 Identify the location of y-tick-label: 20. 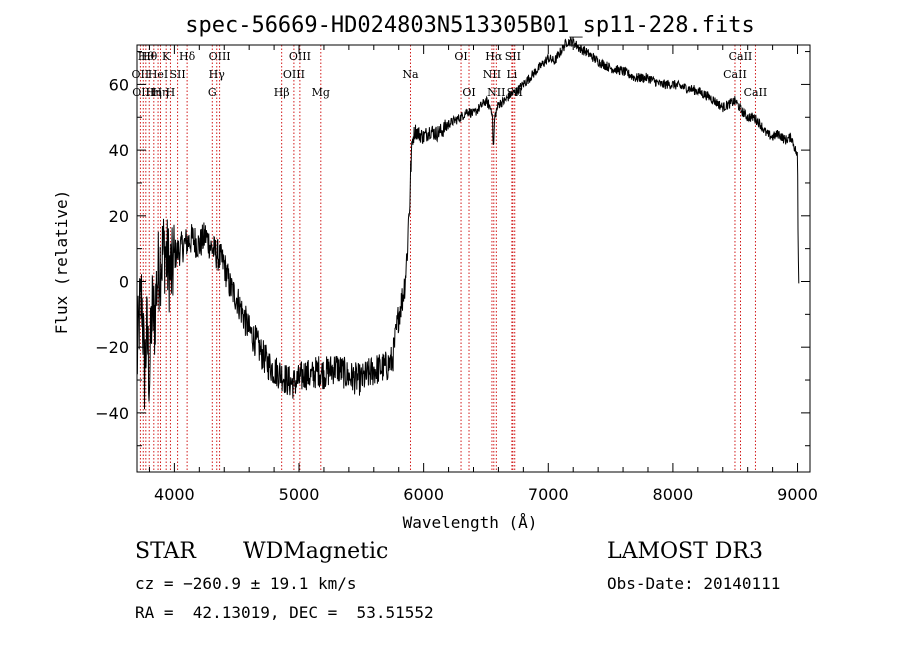
(119, 216).